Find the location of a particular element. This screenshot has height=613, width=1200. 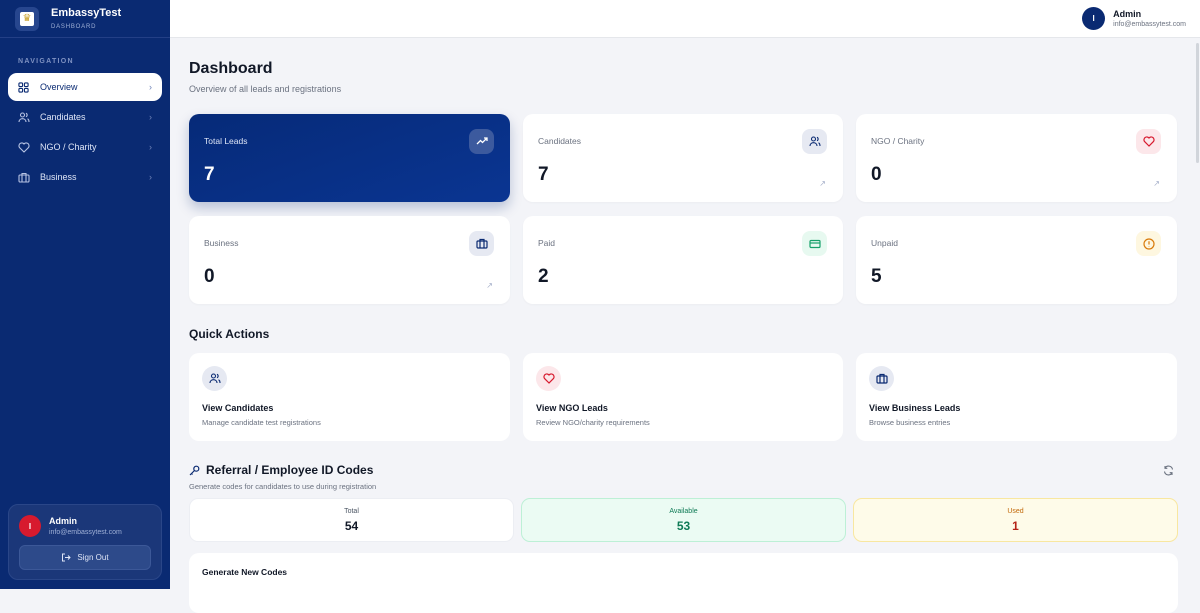

stat-label: Paid is located at coordinates (547, 243).